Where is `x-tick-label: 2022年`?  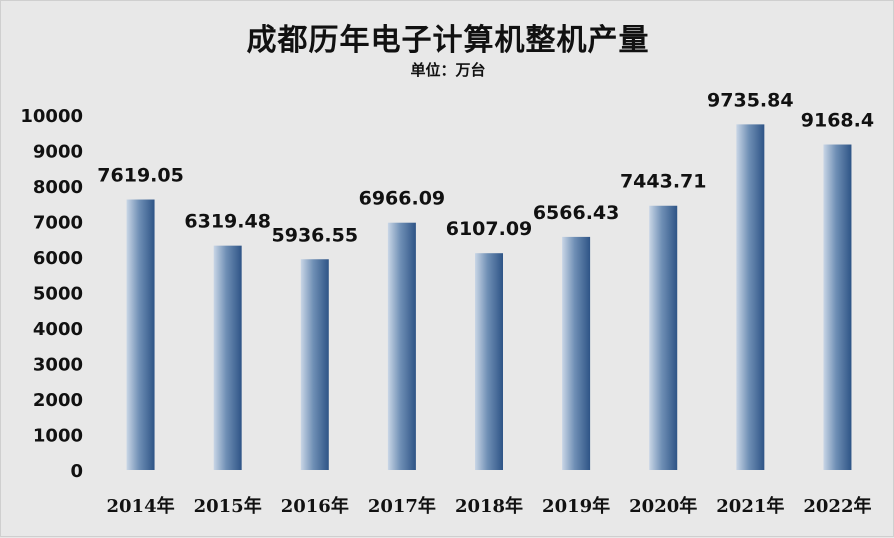
x-tick-label: 2022年 is located at coordinates (837, 506).